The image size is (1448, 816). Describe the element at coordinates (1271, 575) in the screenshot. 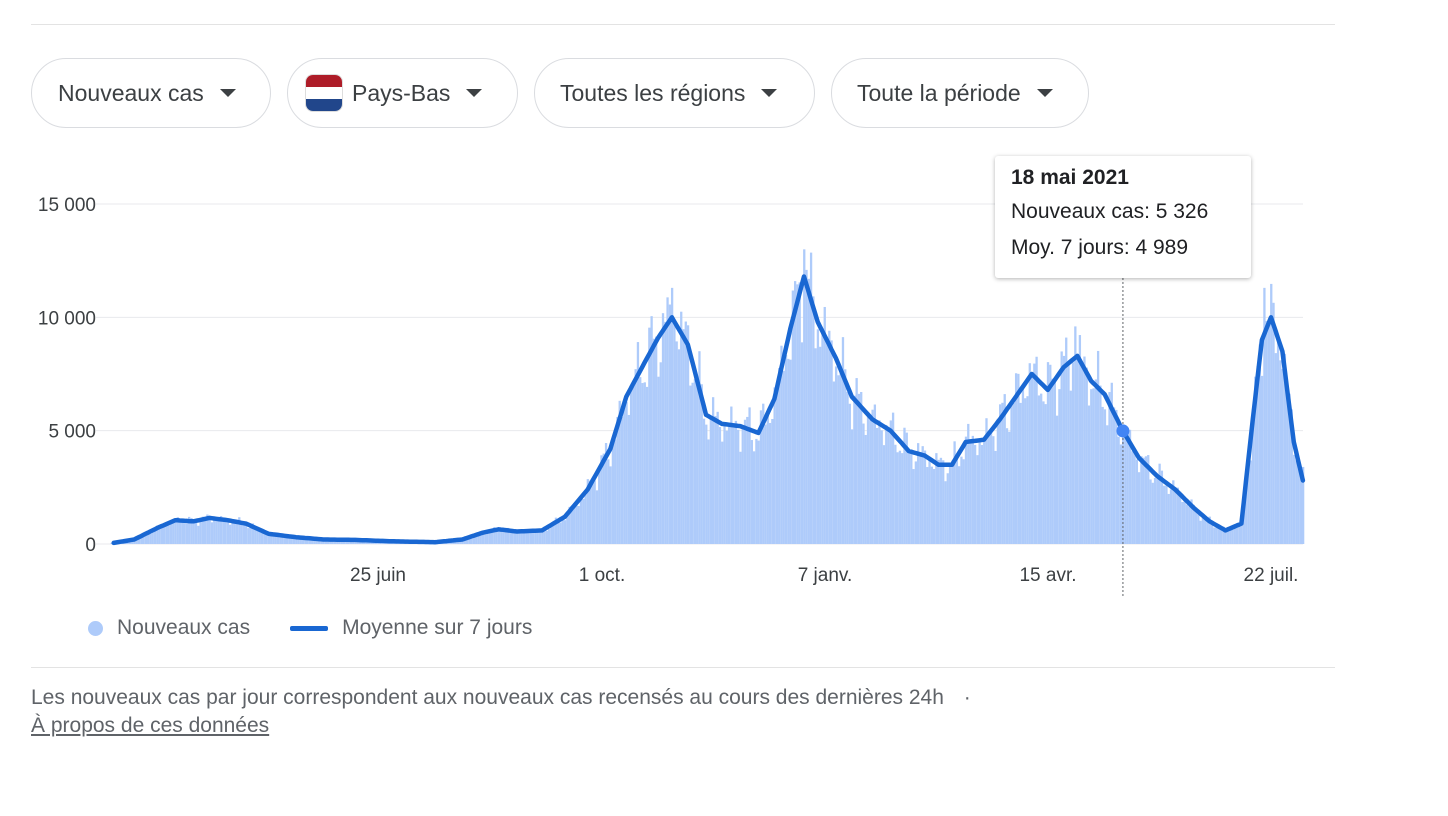

I see `x-tick-label: 22 juil.` at that location.